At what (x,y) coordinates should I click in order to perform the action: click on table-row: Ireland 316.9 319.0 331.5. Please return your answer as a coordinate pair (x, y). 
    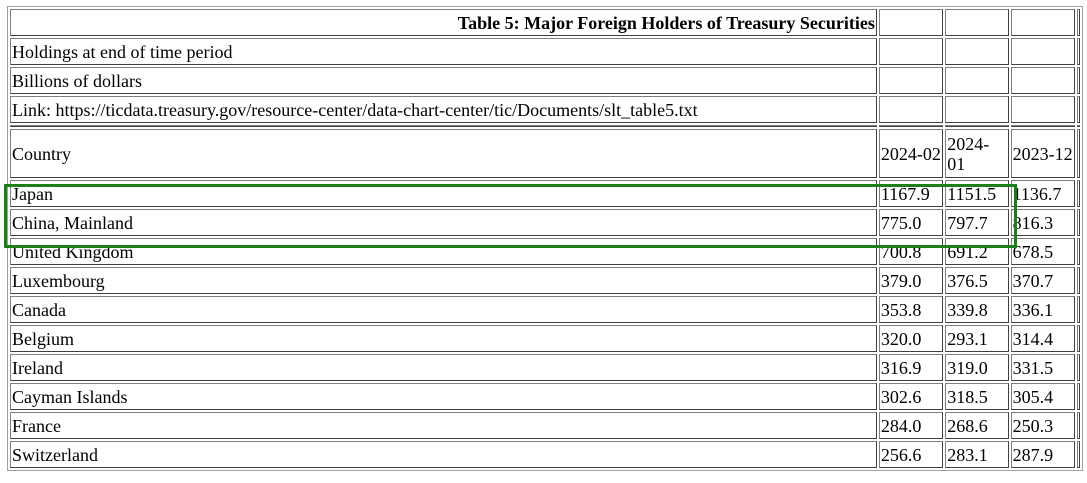
    Looking at the image, I should click on (545, 367).